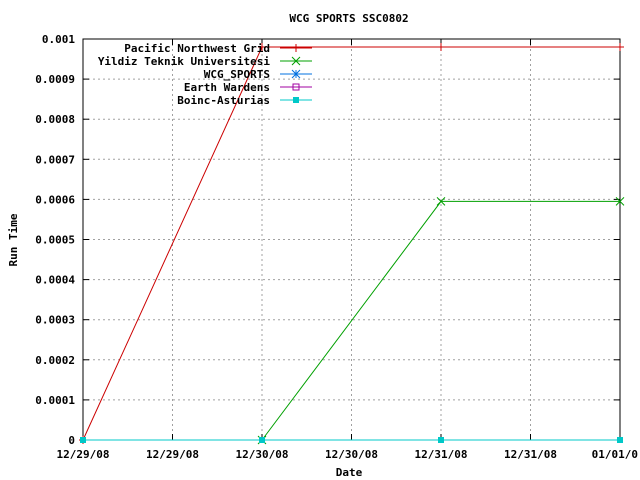  Describe the element at coordinates (13, 239) in the screenshot. I see `y-axis-label: Run Time` at that location.